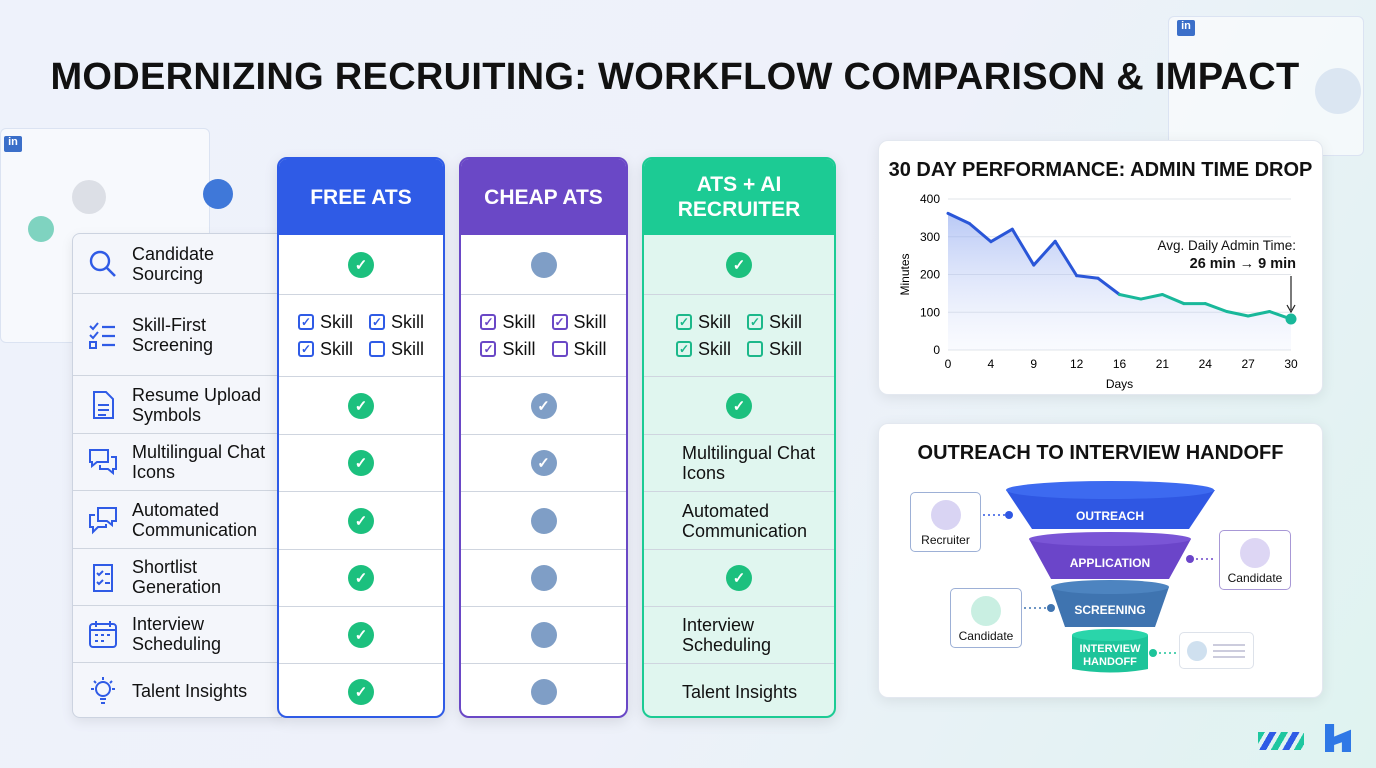  Describe the element at coordinates (103, 690) in the screenshot. I see `lightbulb-icon` at that location.